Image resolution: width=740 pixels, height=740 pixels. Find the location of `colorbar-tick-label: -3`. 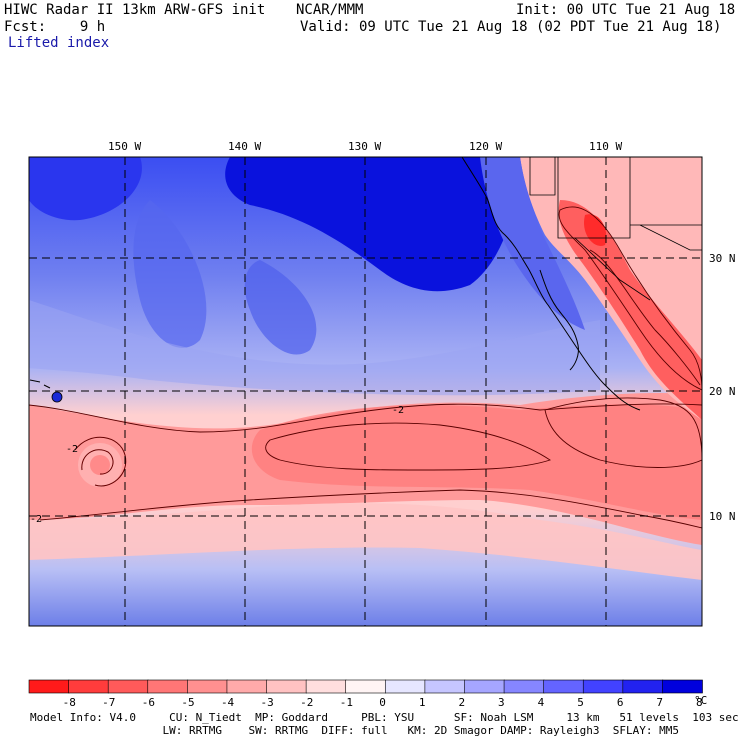

colorbar-tick-label: -3 is located at coordinates (267, 702).